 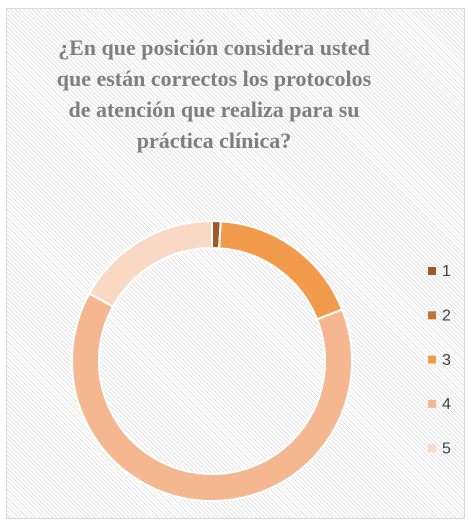 I want to click on legend-label: 1, so click(x=446, y=271).